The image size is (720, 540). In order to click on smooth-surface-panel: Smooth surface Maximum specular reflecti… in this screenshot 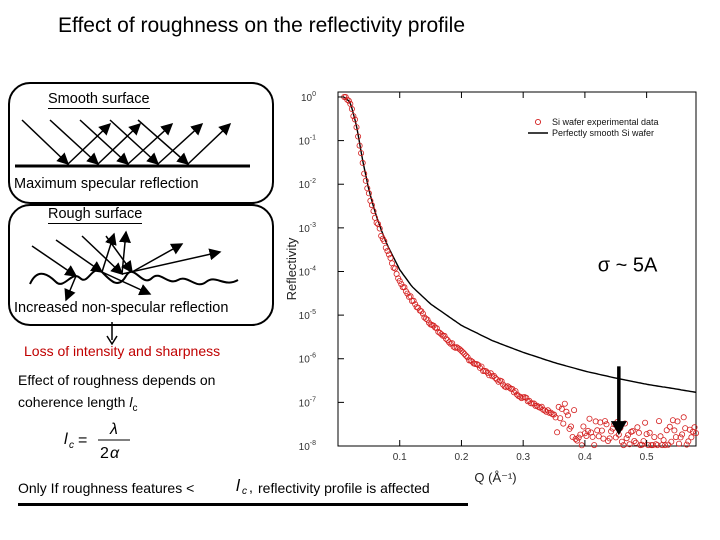, I will do `click(141, 143)`.